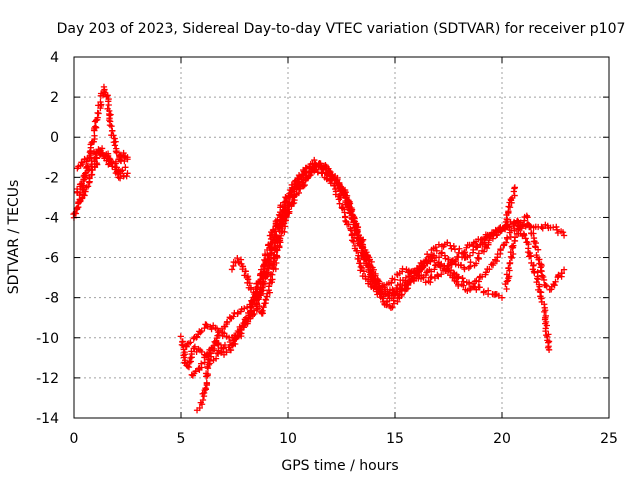  What do you see at coordinates (344, 439) in the screenshot?
I see `x-tick-labels: 0 5 10 15 20 25` at bounding box center [344, 439].